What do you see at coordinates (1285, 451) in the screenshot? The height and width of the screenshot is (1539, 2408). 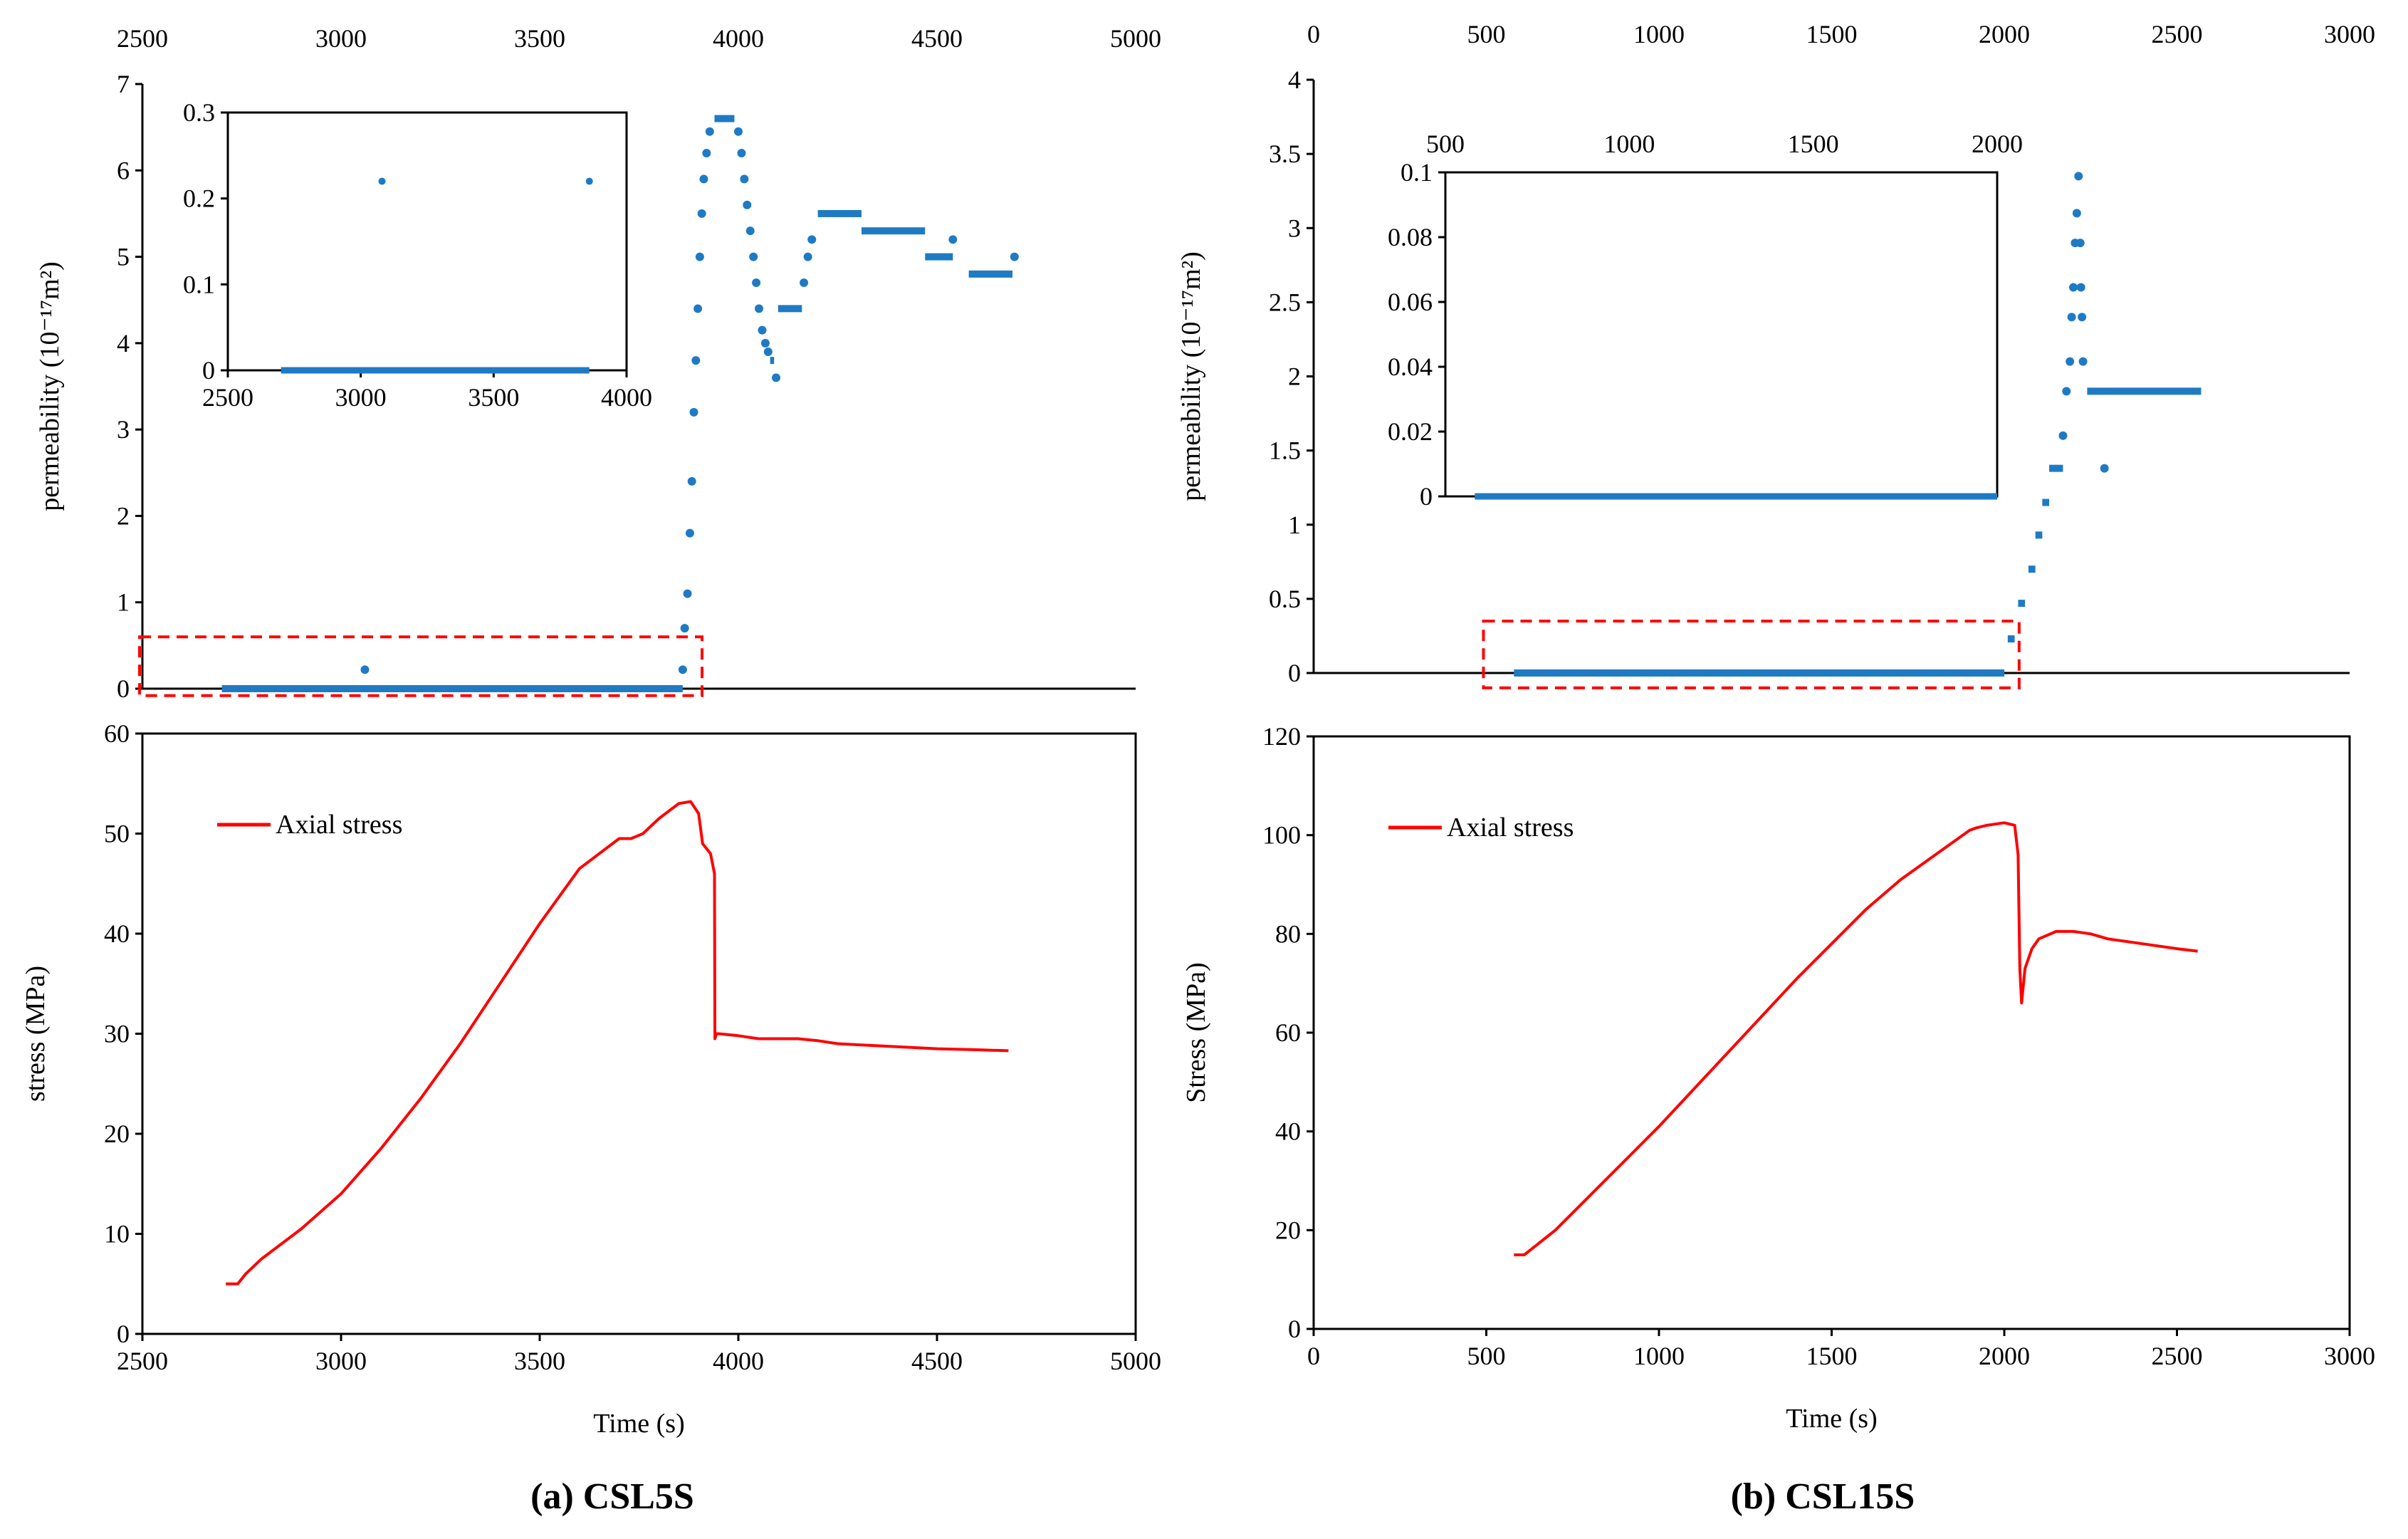 I see `y-tick-label: 1.5` at bounding box center [1285, 451].